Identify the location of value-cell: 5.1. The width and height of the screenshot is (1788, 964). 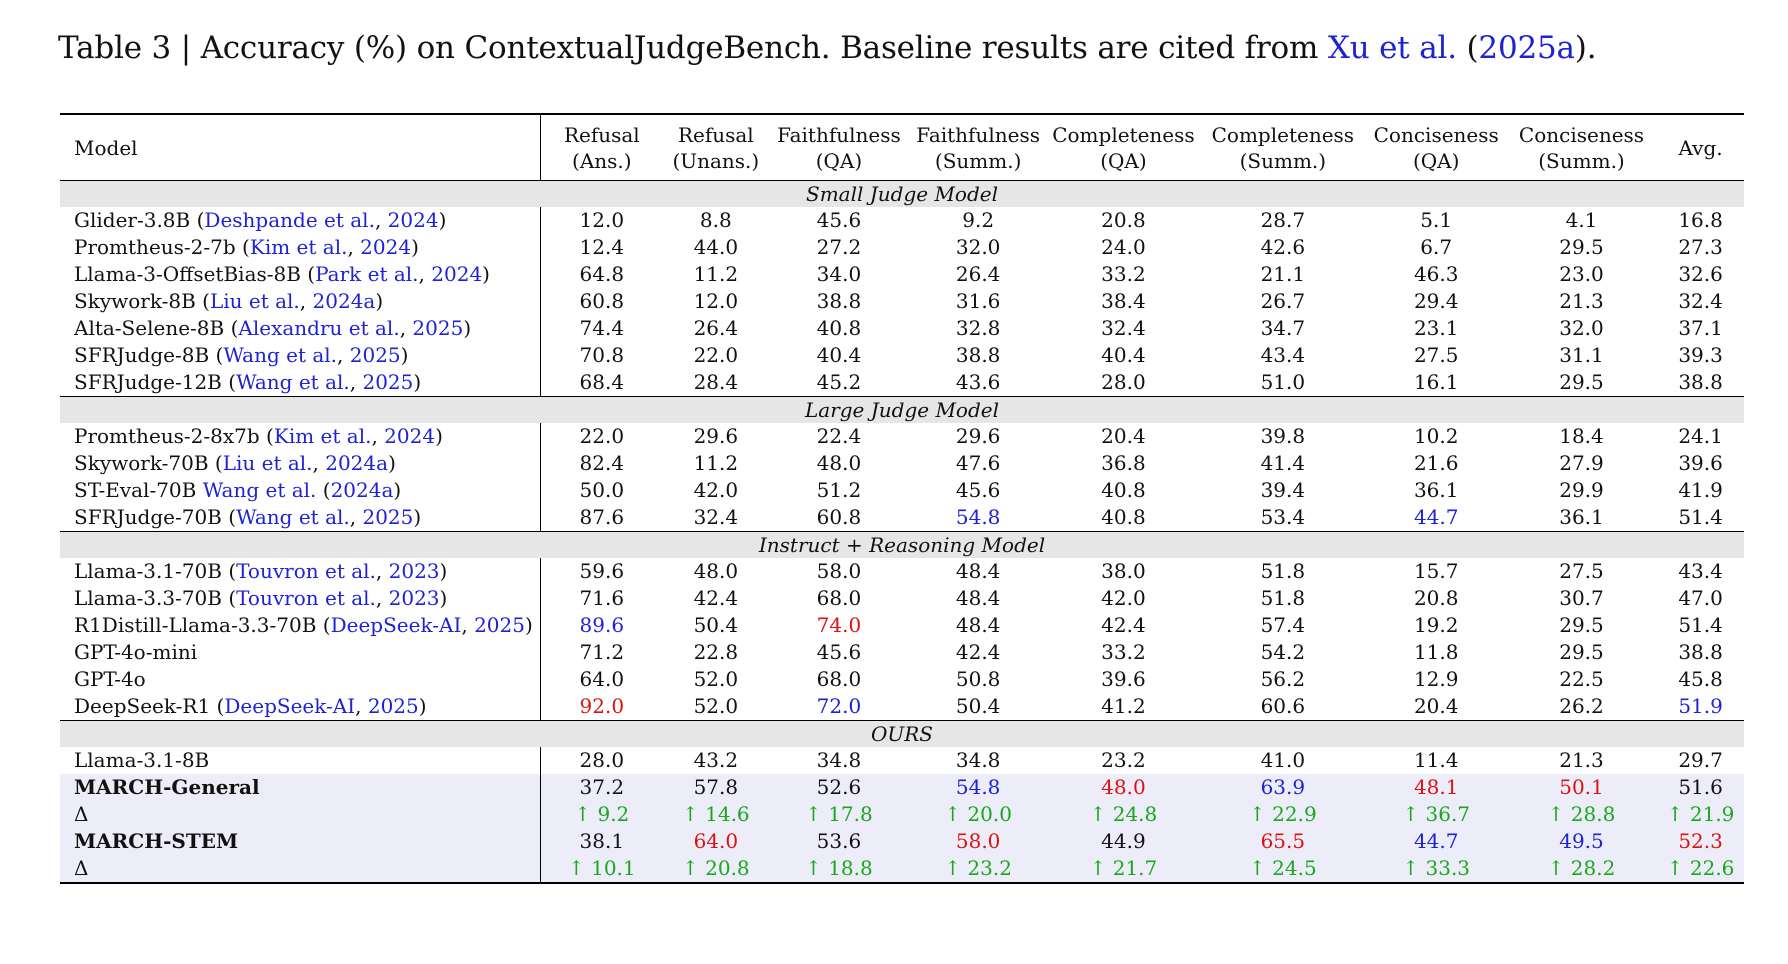
(1436, 220).